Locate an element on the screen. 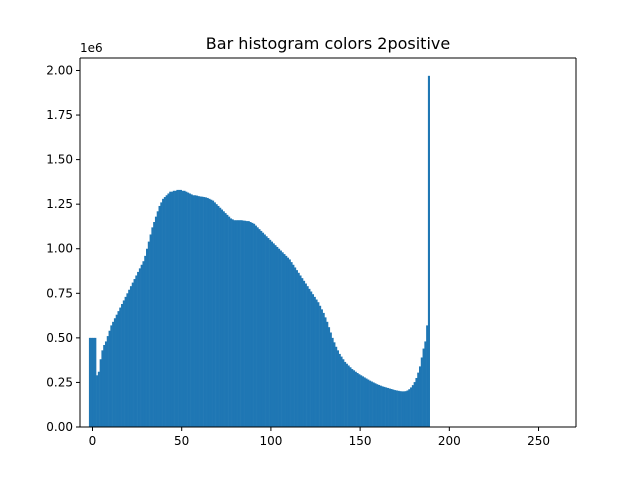 Image resolution: width=640 pixels, height=480 pixels. x-tick-label: 150 is located at coordinates (360, 441).